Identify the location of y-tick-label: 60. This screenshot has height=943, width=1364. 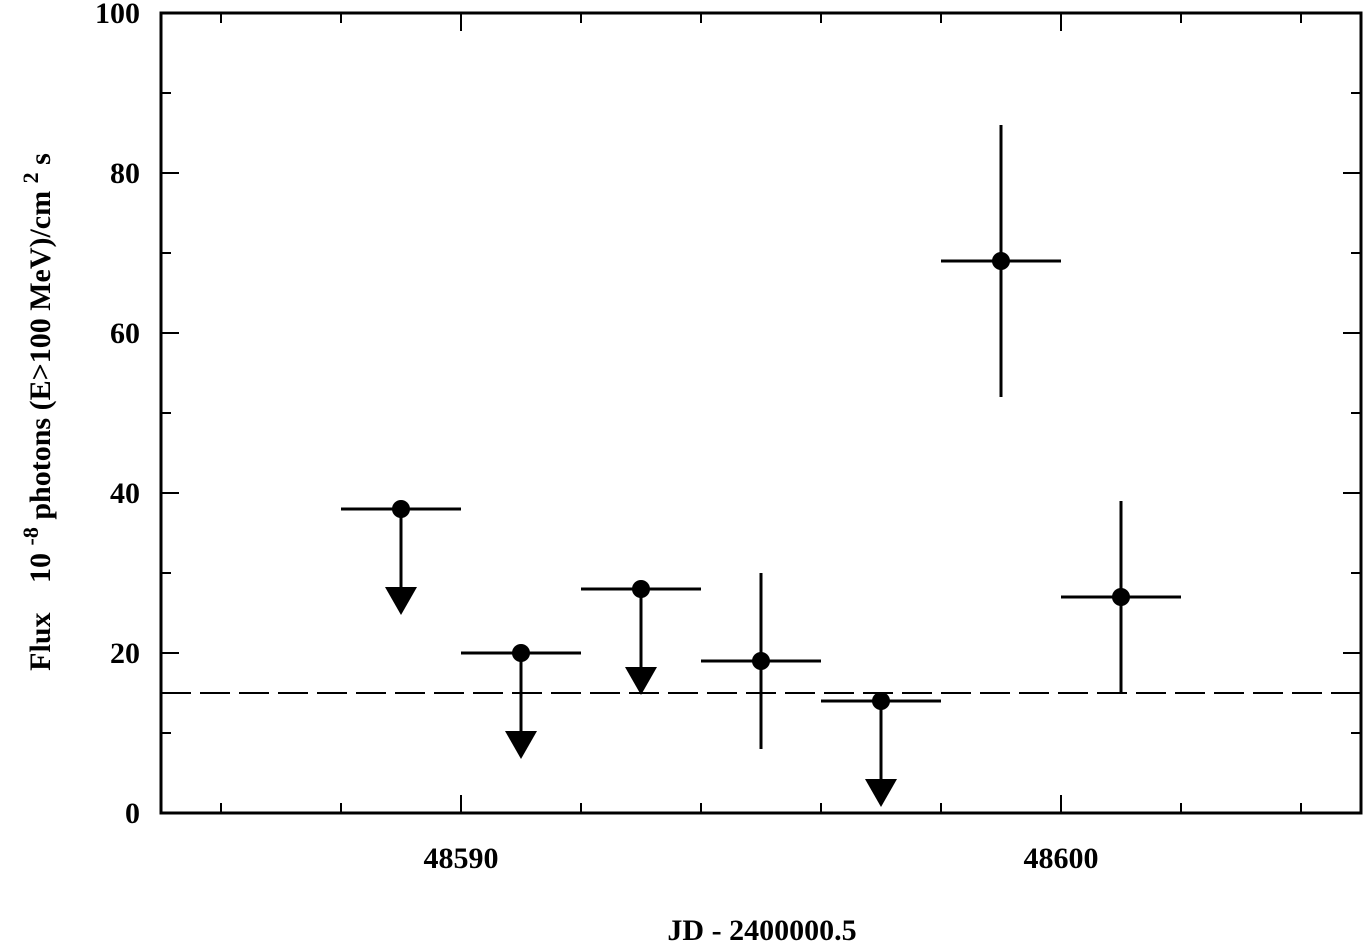
(125, 333).